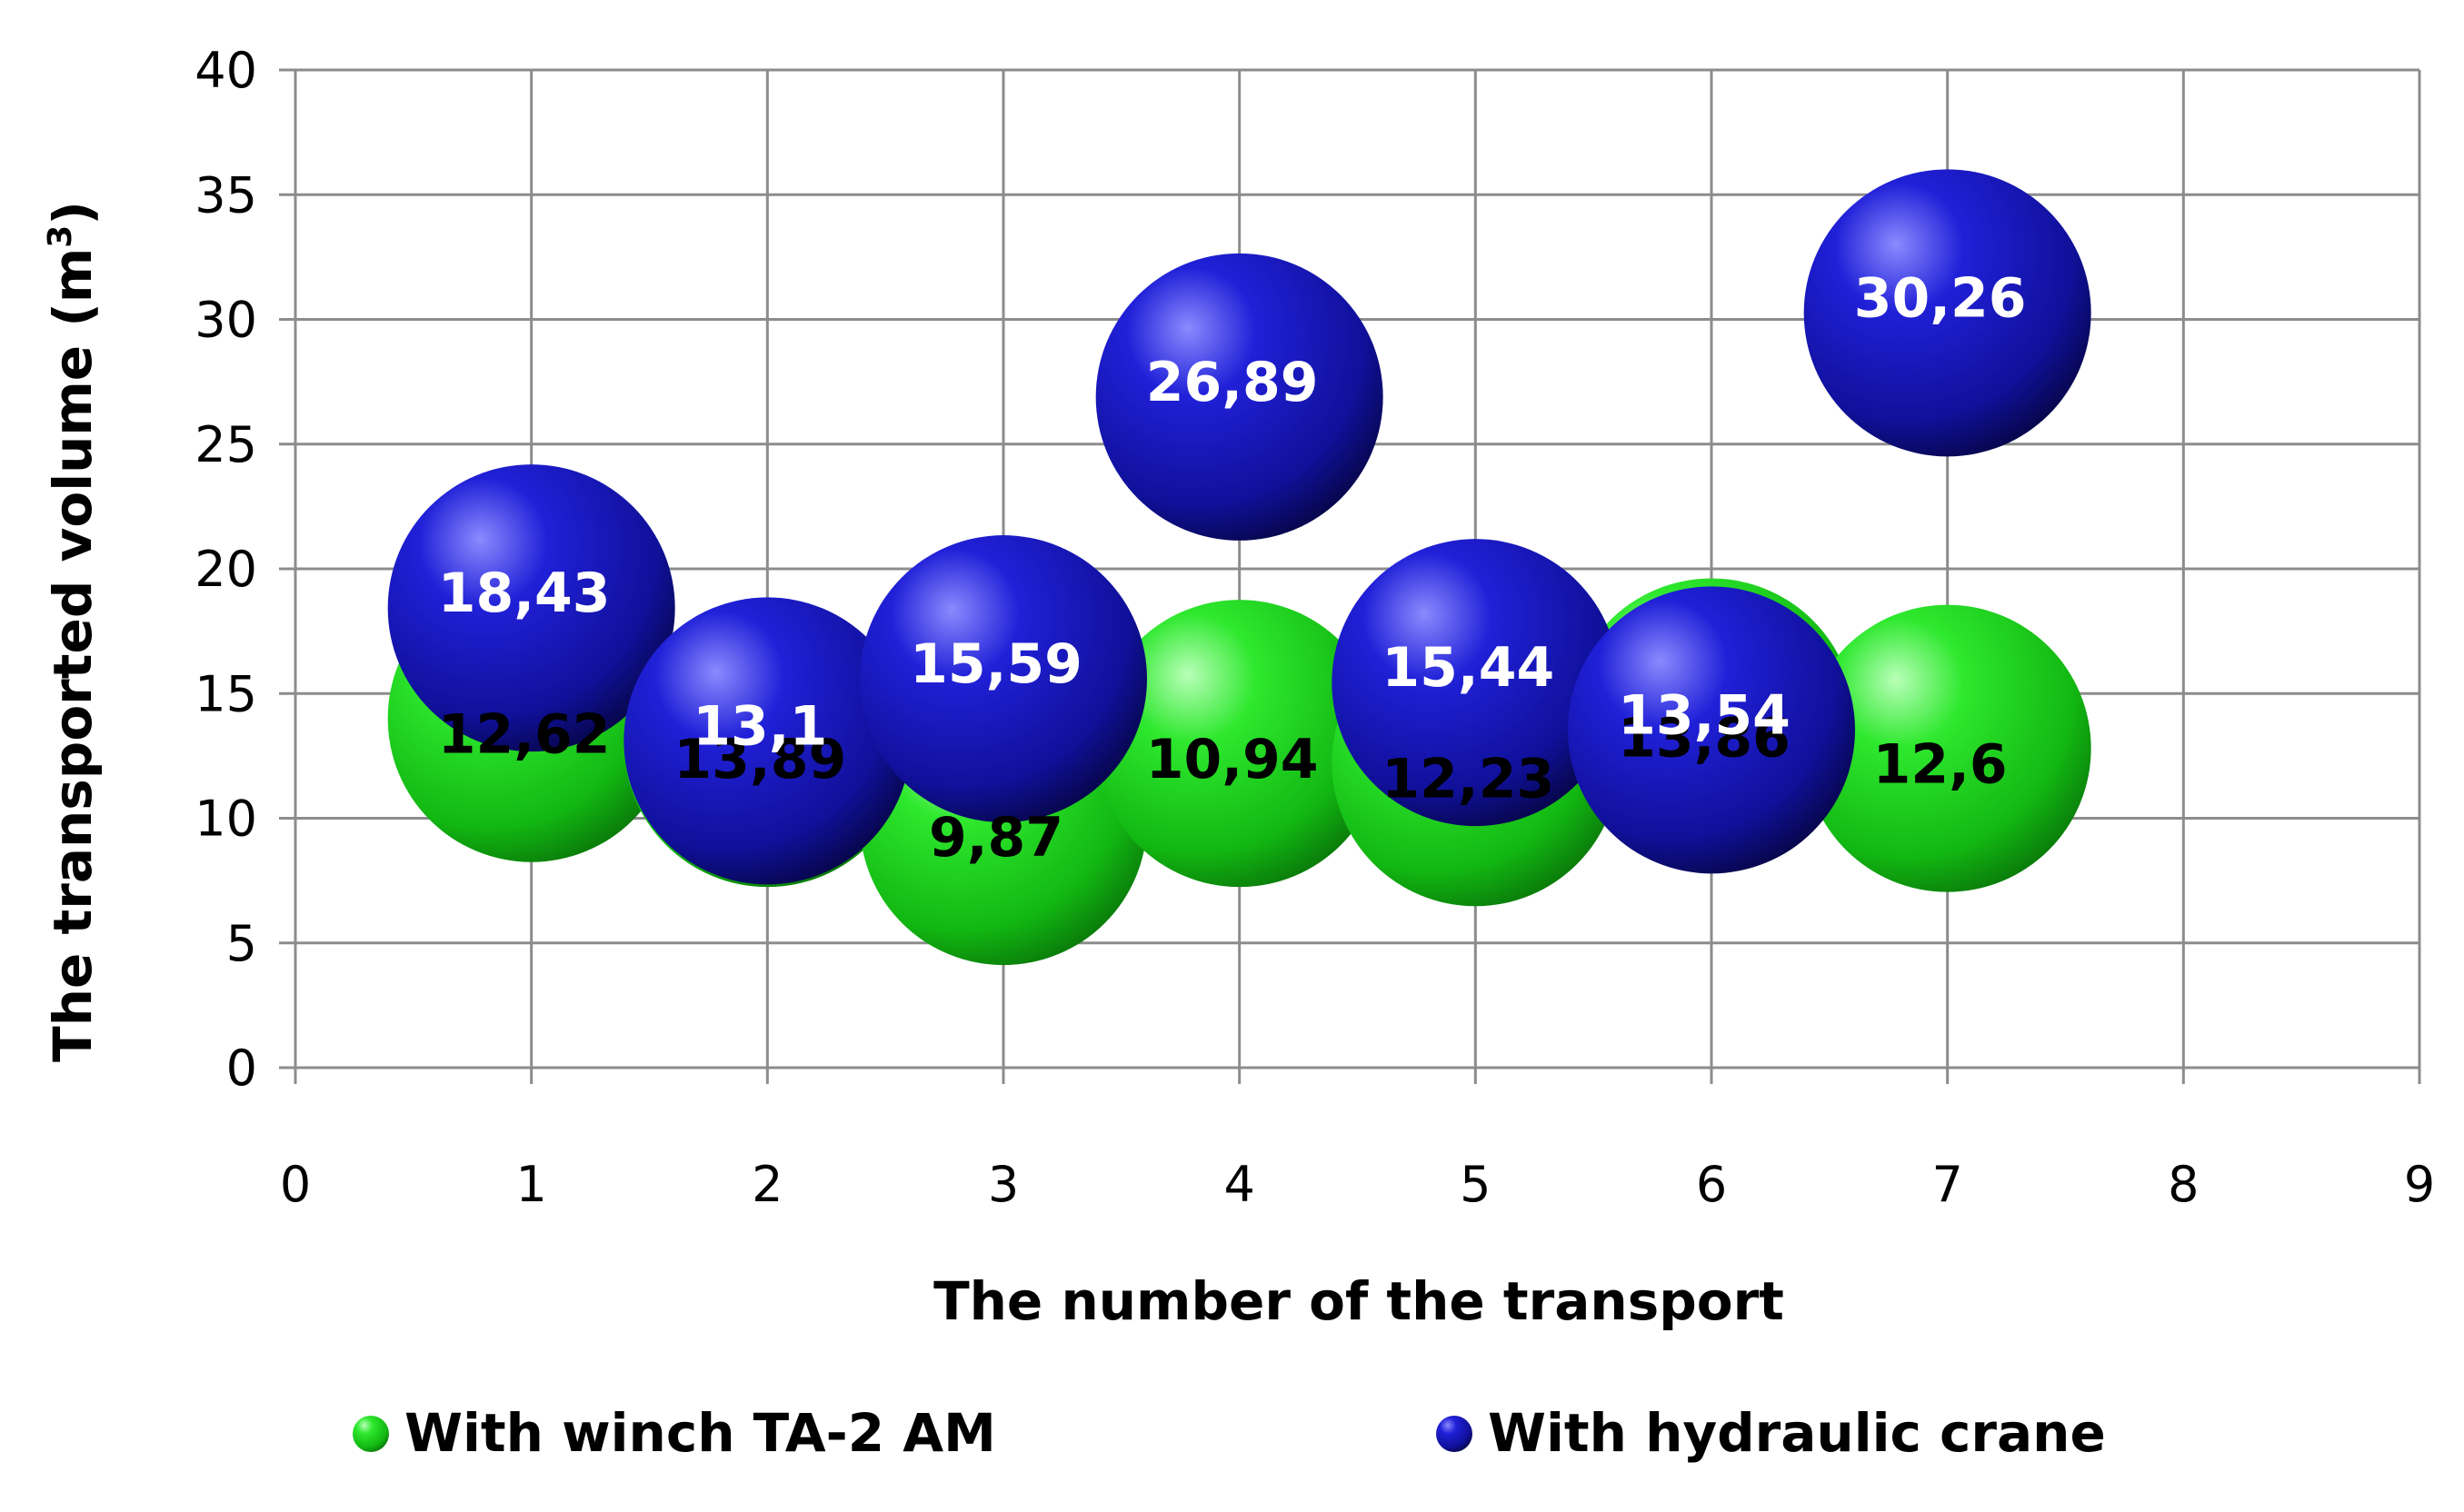  I want to click on y-axis-title-suffix: ), so click(73, 213).